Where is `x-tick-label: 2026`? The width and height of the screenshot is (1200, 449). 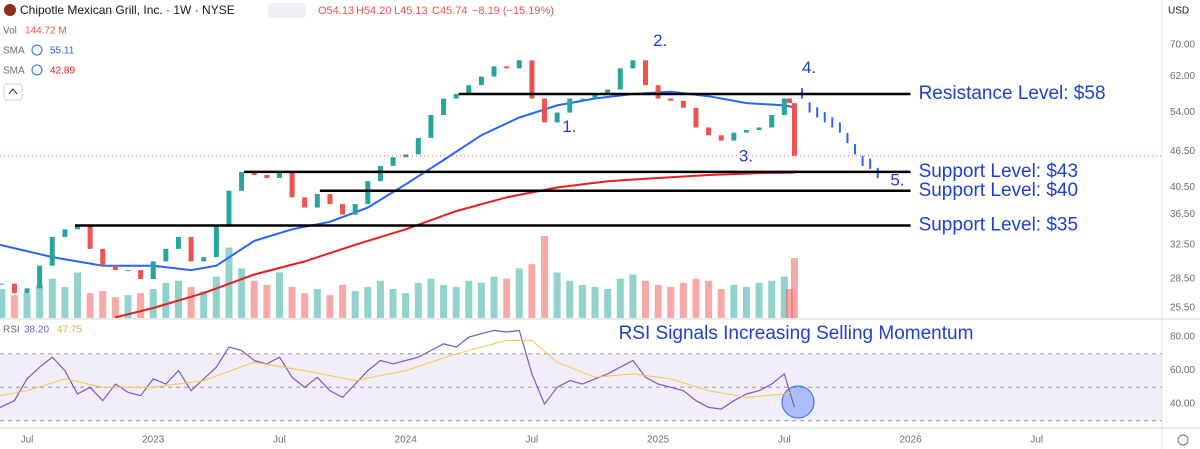
x-tick-label: 2026 is located at coordinates (910, 440).